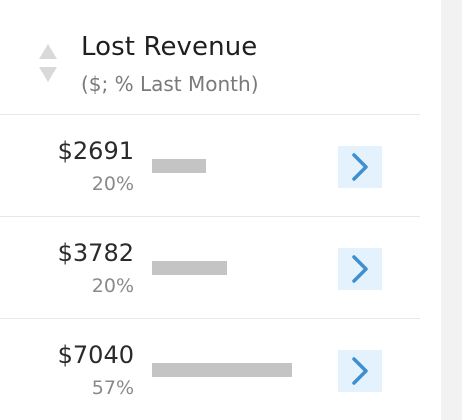 This screenshot has width=462, height=420. I want to click on sort-descending-icon, so click(48, 74).